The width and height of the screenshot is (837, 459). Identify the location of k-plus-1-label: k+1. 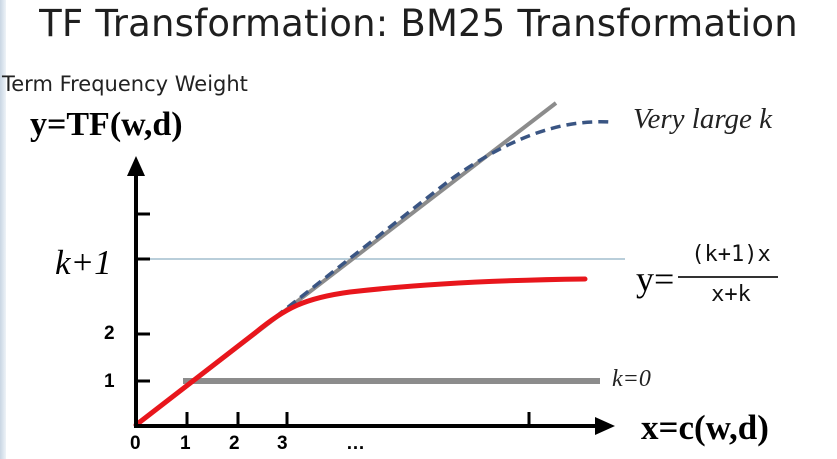
(83, 262).